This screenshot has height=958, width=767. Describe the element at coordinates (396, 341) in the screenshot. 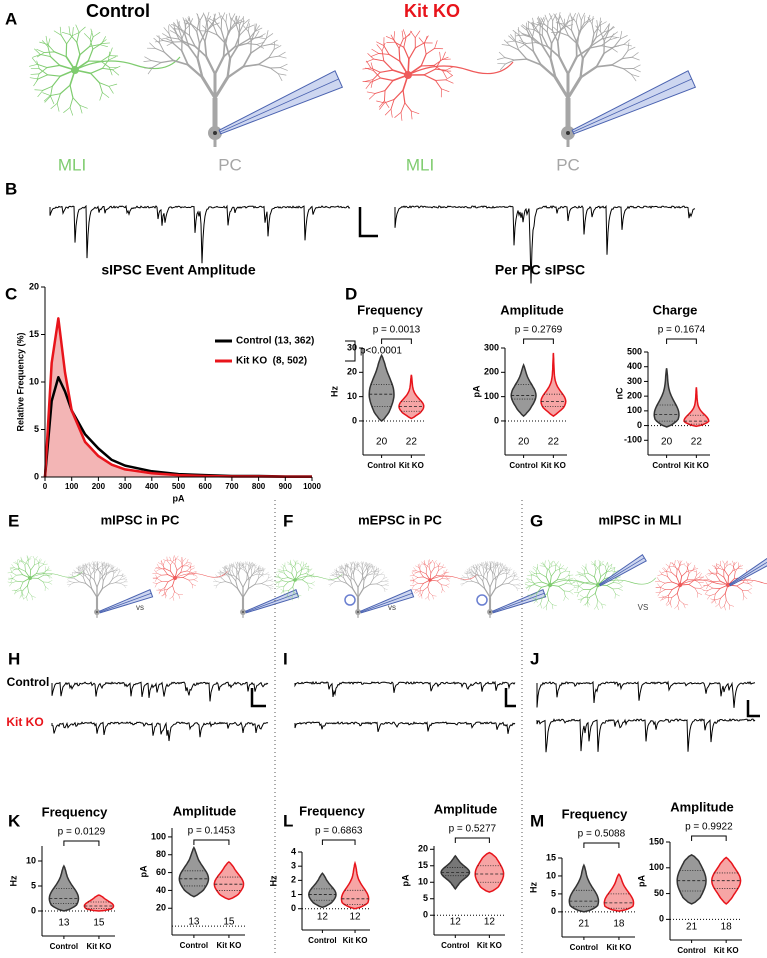

I see `significance-bracket` at that location.